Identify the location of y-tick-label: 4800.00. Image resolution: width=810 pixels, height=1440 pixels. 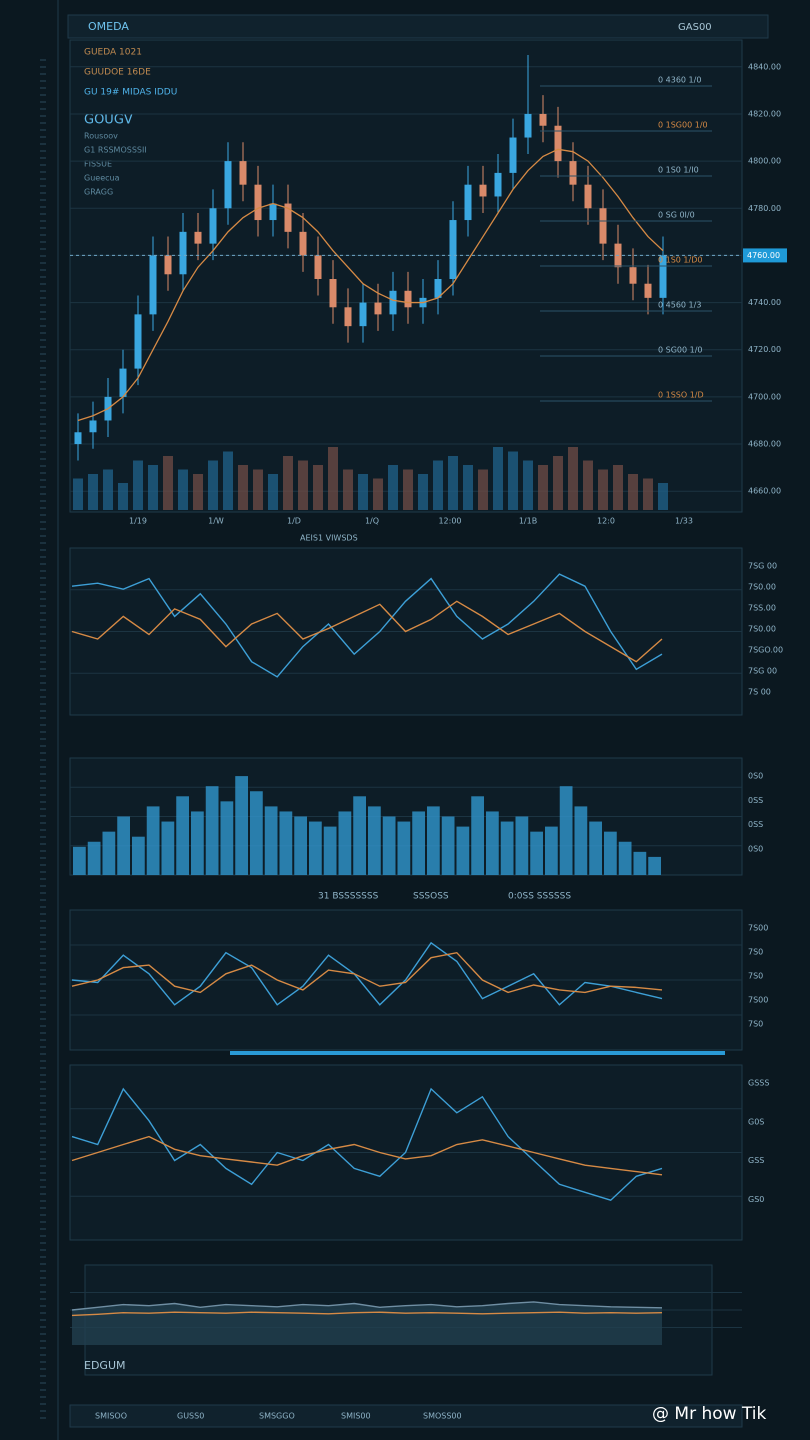
(764, 161).